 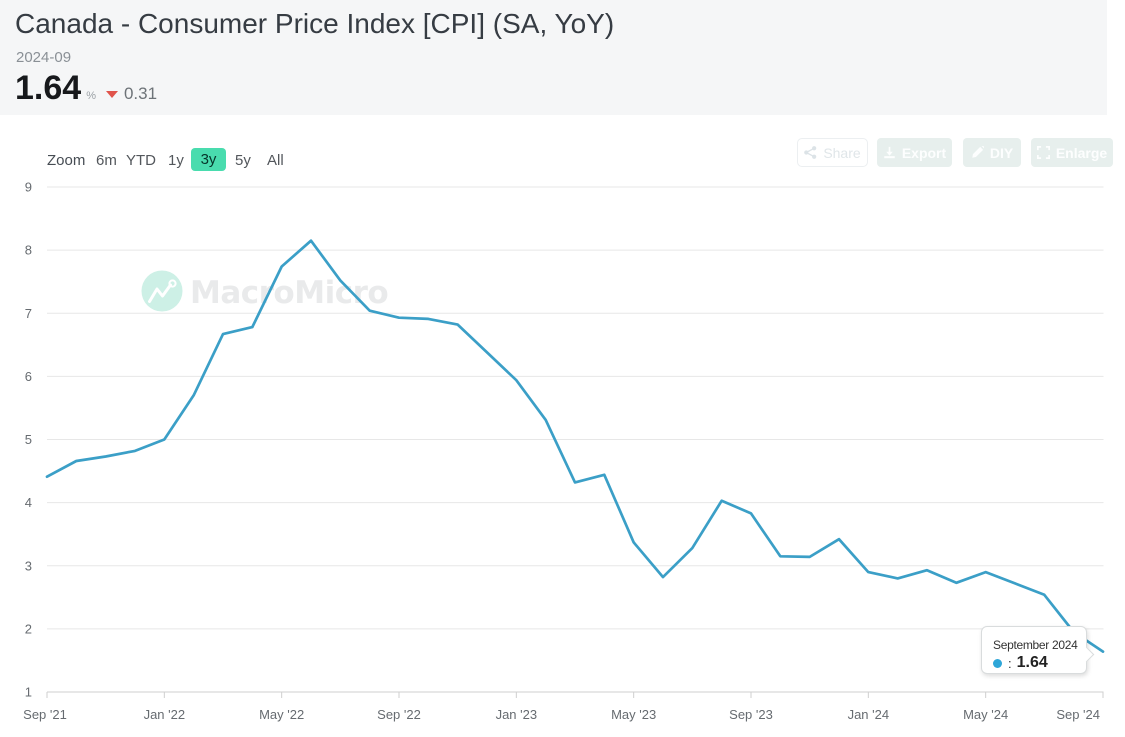 I want to click on range-ytd: YTD, so click(x=141, y=160).